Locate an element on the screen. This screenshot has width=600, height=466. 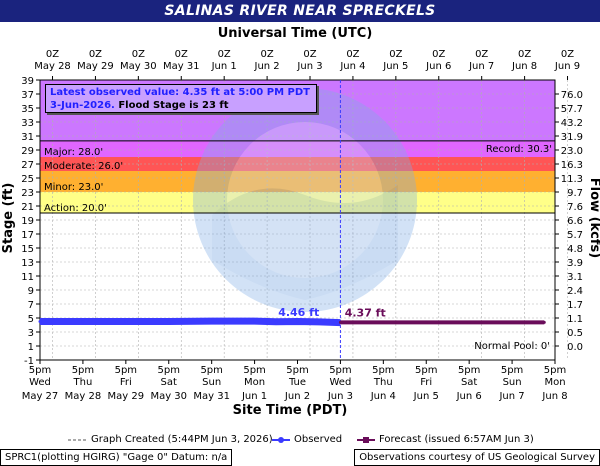
y-tick-label: 25 is located at coordinates (27, 179).